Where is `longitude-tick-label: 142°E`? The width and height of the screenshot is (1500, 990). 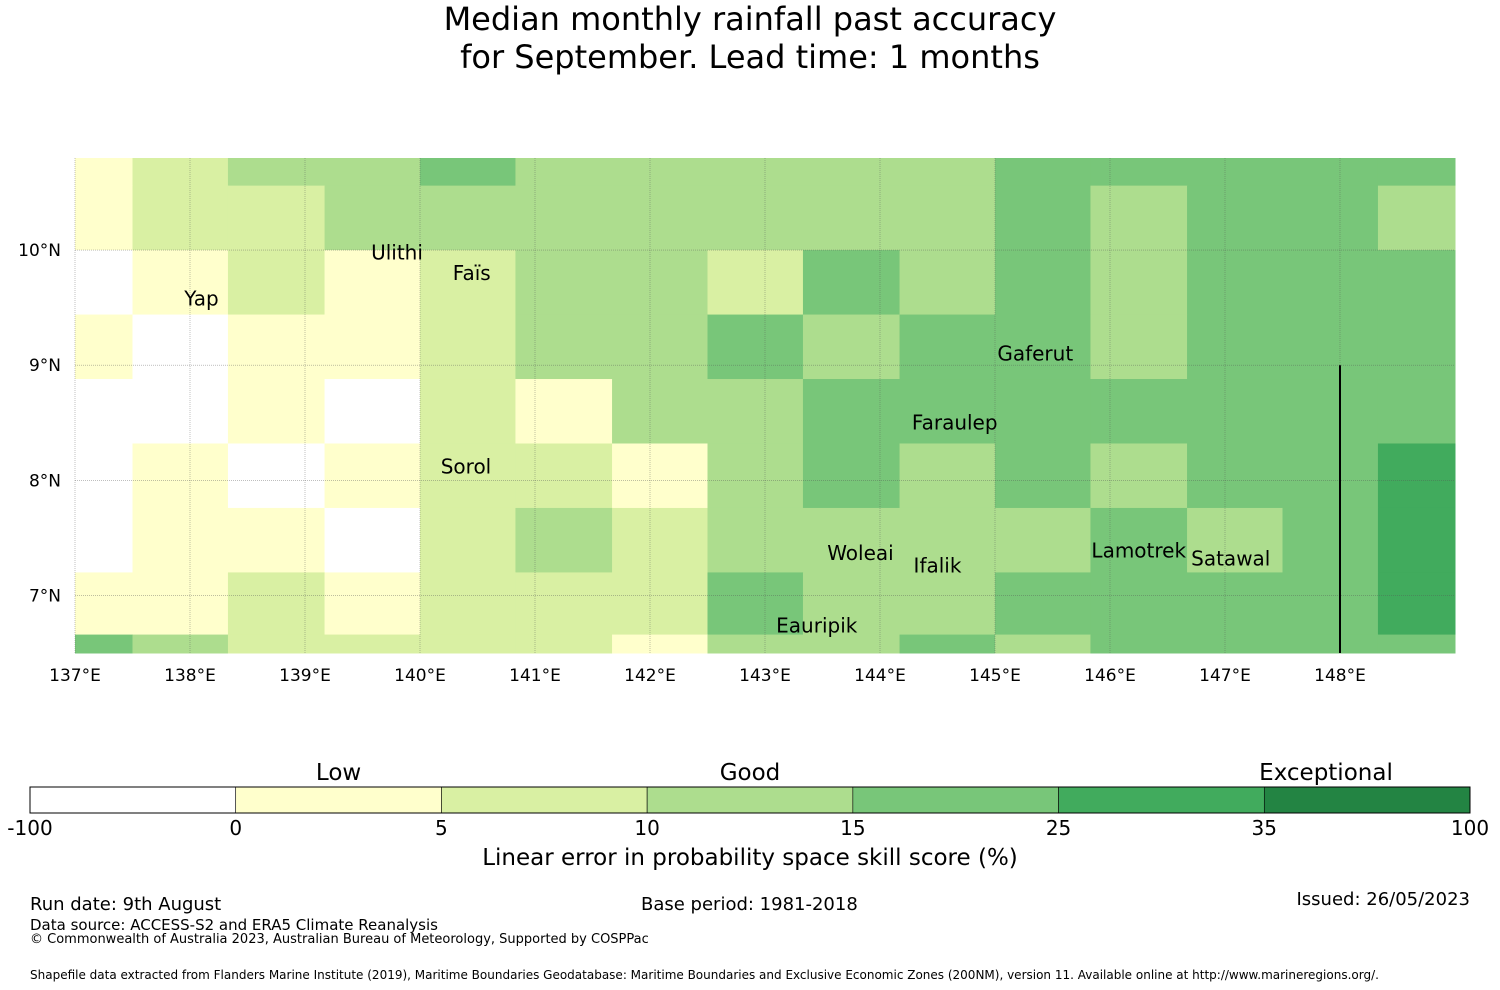 longitude-tick-label: 142°E is located at coordinates (650, 676).